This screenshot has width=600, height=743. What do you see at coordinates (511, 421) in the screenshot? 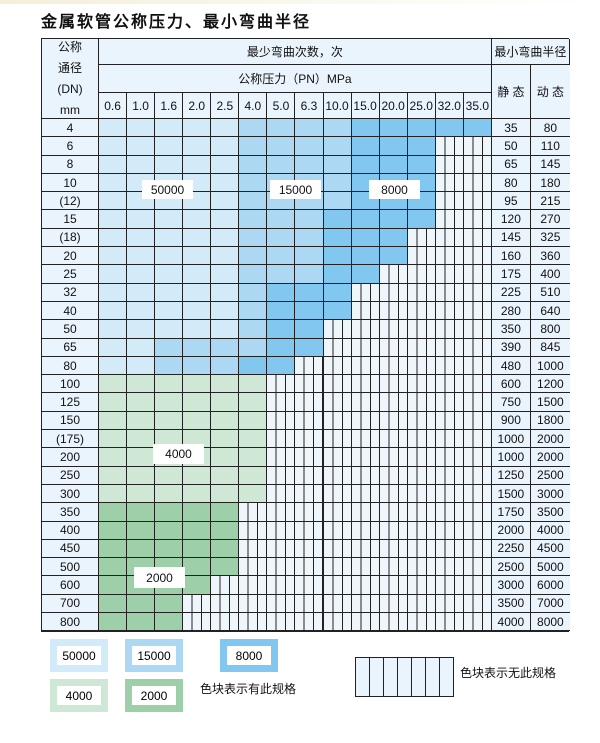
I see `static-radius-cell: 900` at bounding box center [511, 421].